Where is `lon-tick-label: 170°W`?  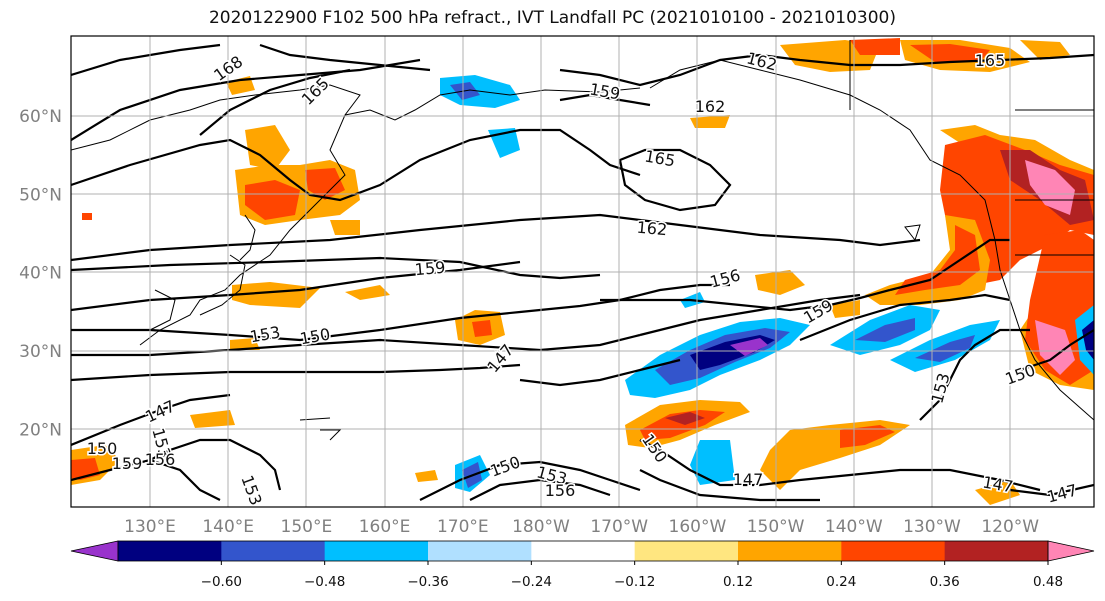
lon-tick-label: 170°W is located at coordinates (619, 527).